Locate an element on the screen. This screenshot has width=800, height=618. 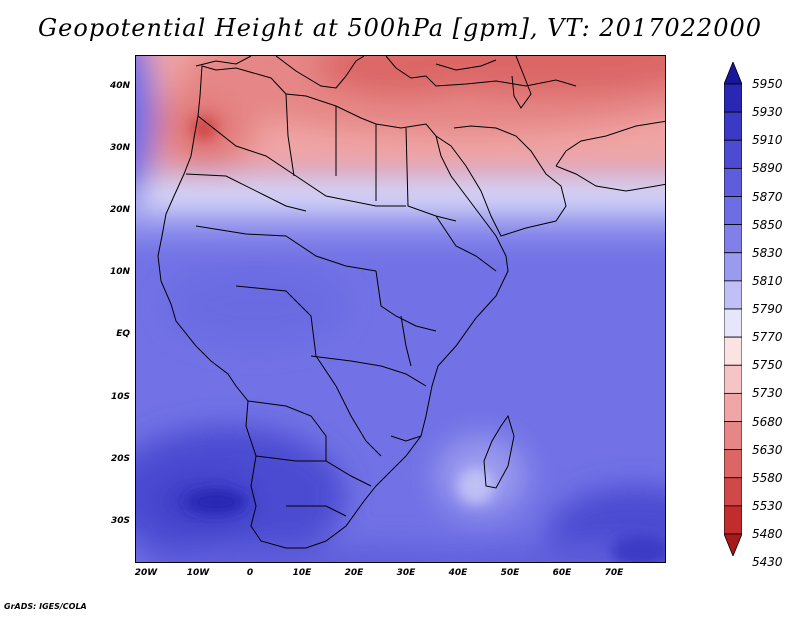
colorbar-level-label: 5530 is located at coordinates (767, 505).